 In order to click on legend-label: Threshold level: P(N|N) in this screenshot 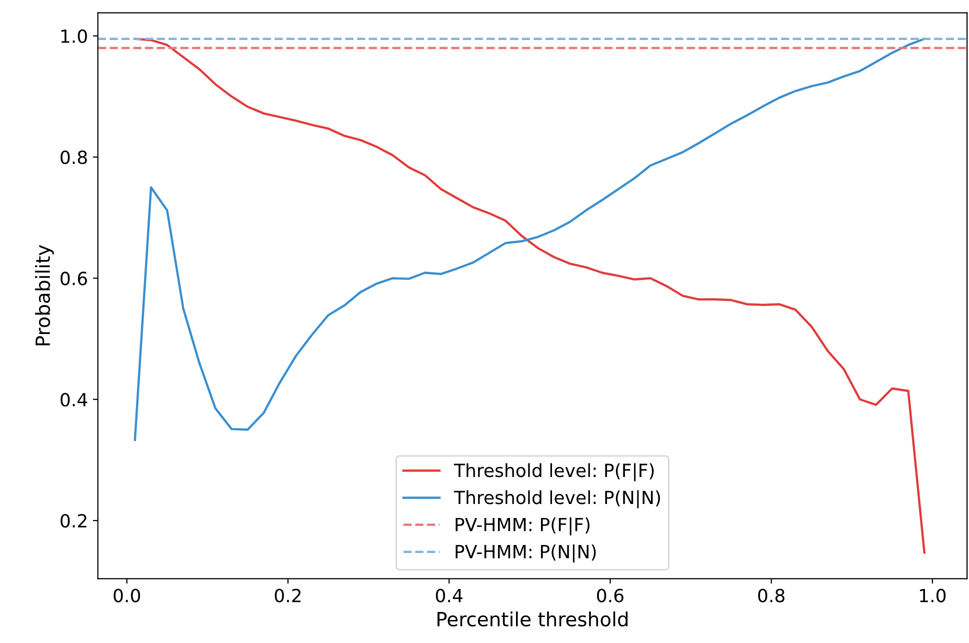, I will do `click(557, 499)`.